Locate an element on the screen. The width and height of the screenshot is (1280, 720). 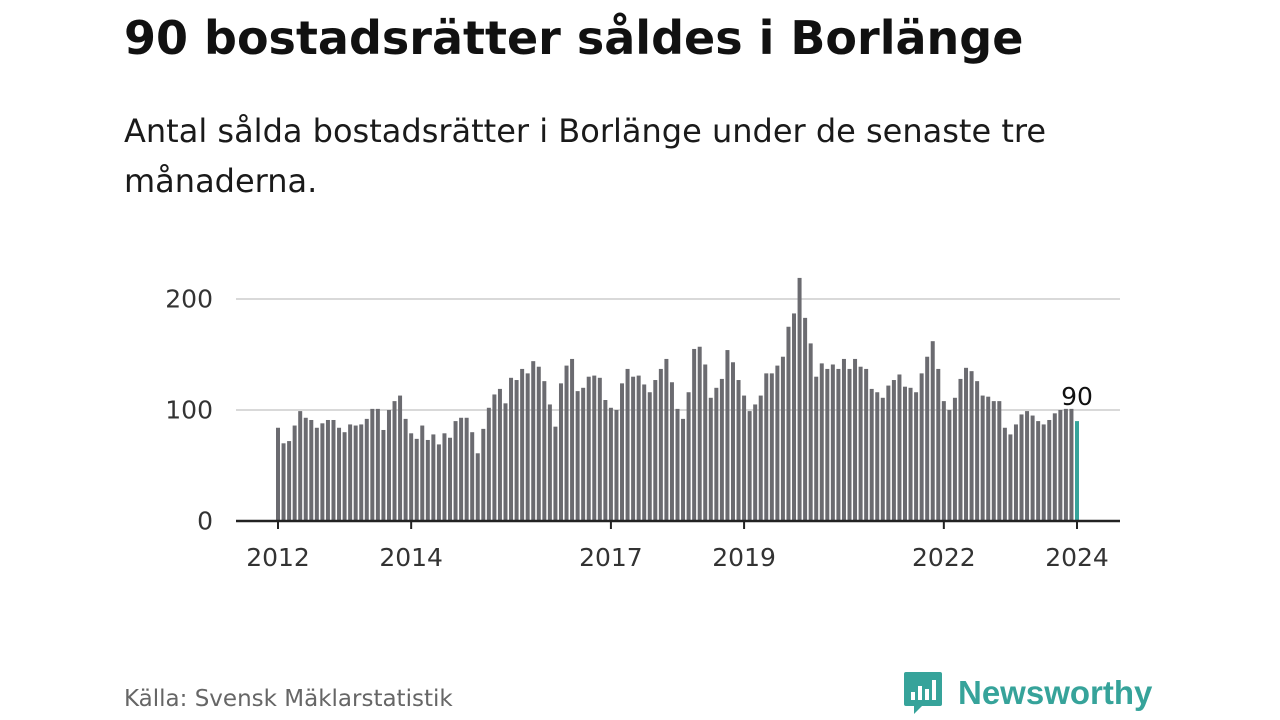
x-tick-label: 2012 is located at coordinates (278, 557).